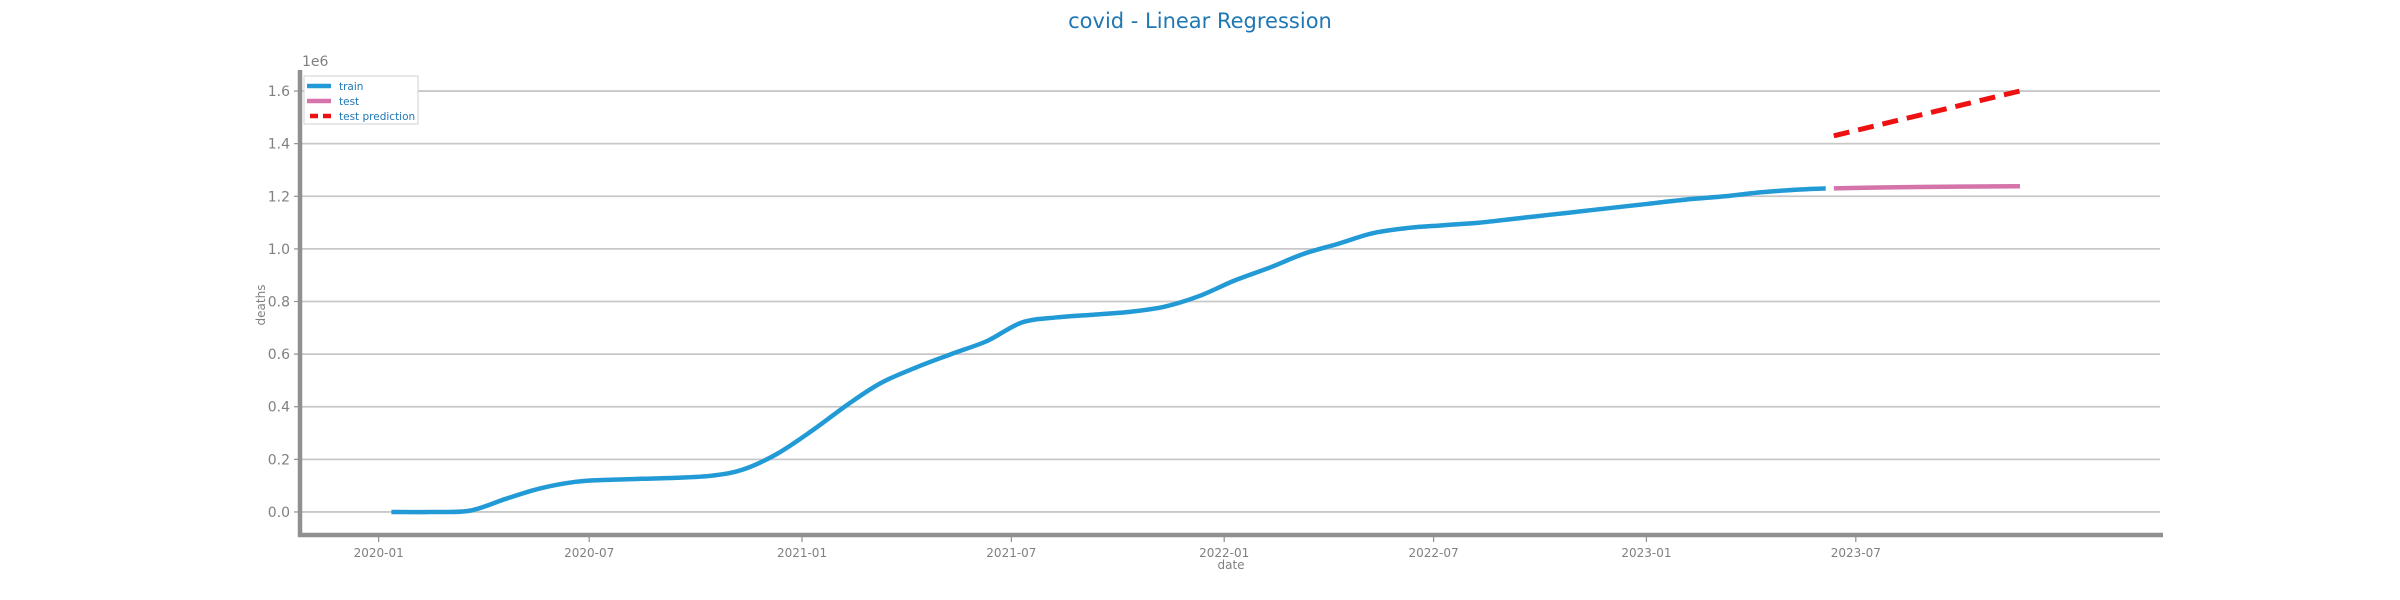  What do you see at coordinates (1927, 187) in the screenshot?
I see `series-line-test` at bounding box center [1927, 187].